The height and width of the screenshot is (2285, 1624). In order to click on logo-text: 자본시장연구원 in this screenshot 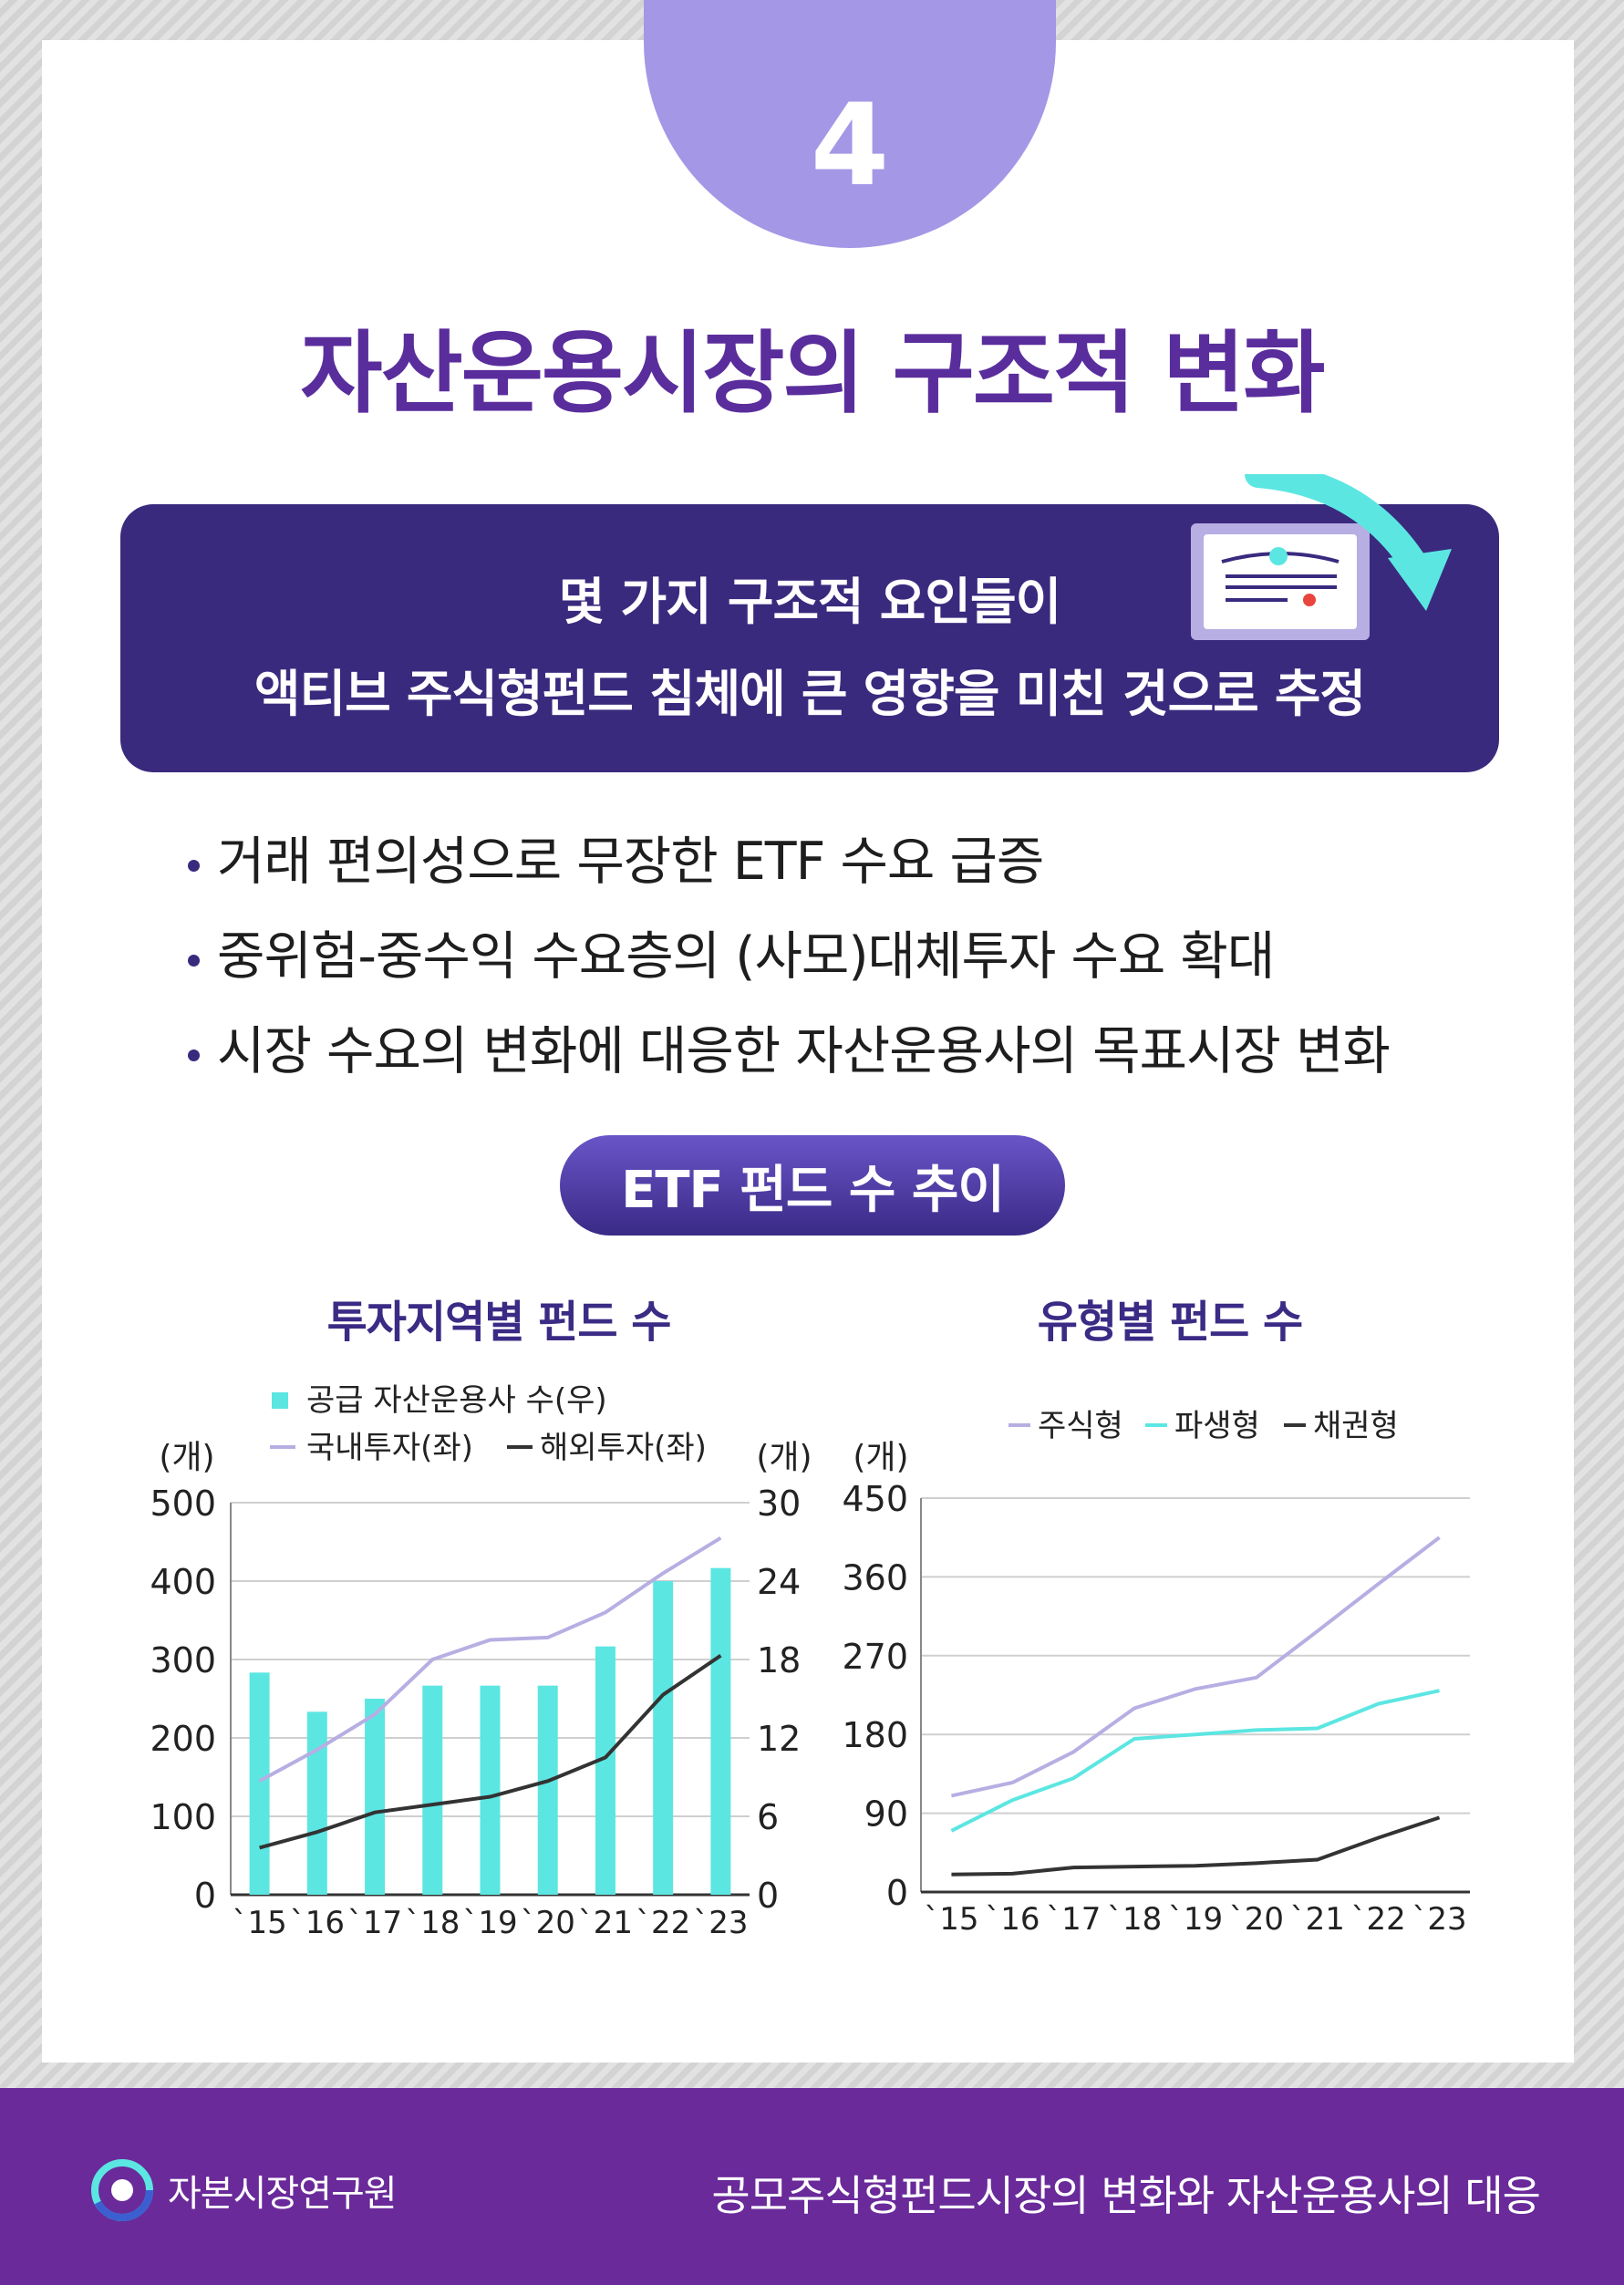, I will do `click(283, 2194)`.